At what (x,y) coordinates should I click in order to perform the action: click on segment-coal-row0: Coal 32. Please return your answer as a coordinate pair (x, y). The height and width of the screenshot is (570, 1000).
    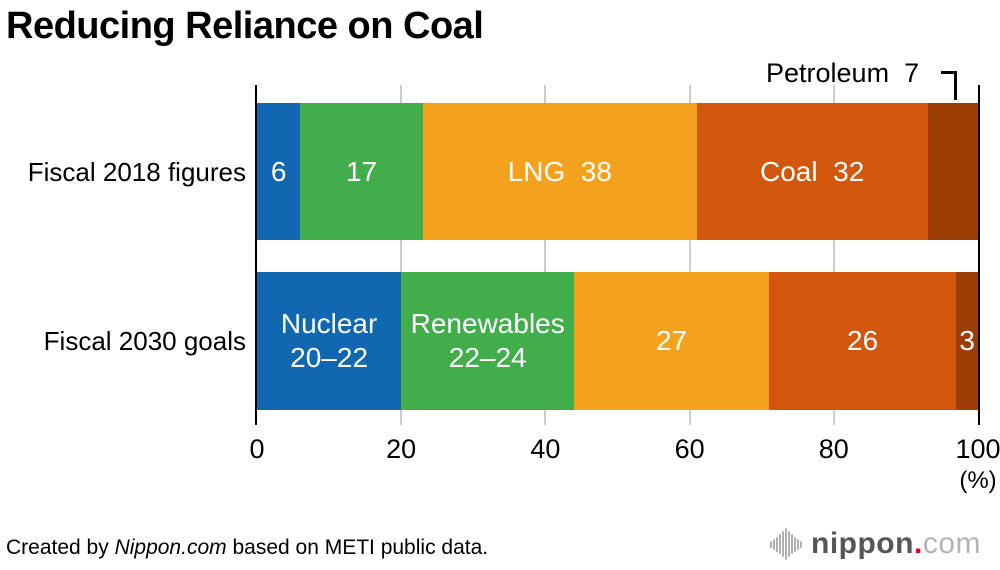
    Looking at the image, I should click on (812, 171).